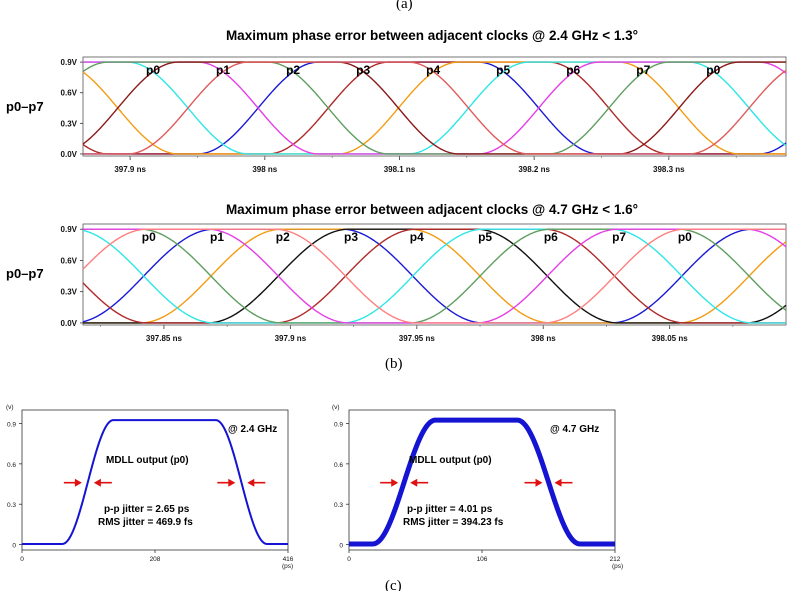 The image size is (800, 591). Describe the element at coordinates (574, 429) in the screenshot. I see `frequency-label: @ 4.7 GHz` at that location.